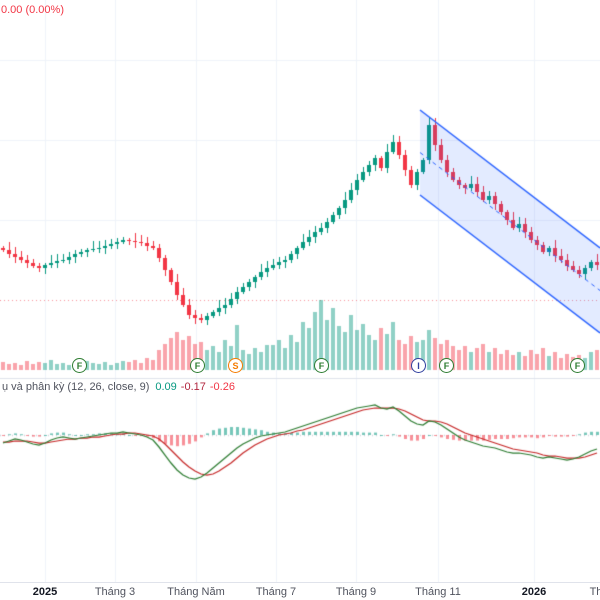 The height and width of the screenshot is (600, 600). I want to click on macd-indicator-values: 0.09 -0.17 -0.26, so click(197, 387).